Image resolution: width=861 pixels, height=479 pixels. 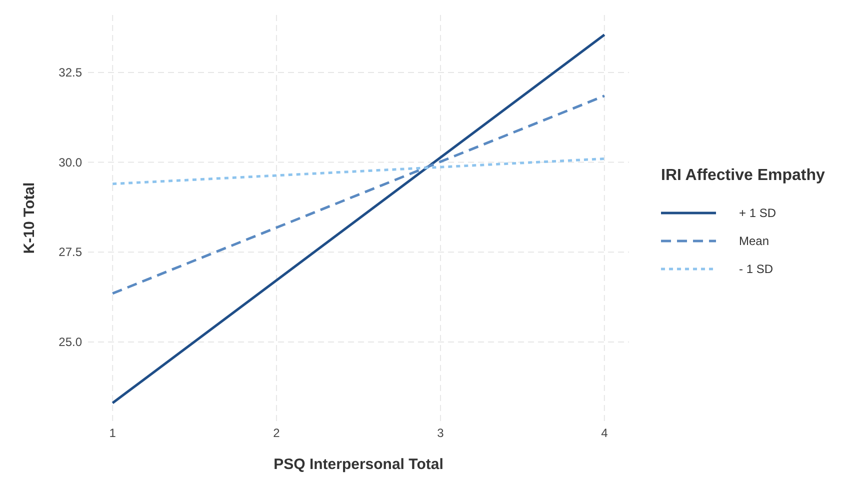 I want to click on x-axis-title: PSQ Interpersonal Total, so click(x=359, y=464).